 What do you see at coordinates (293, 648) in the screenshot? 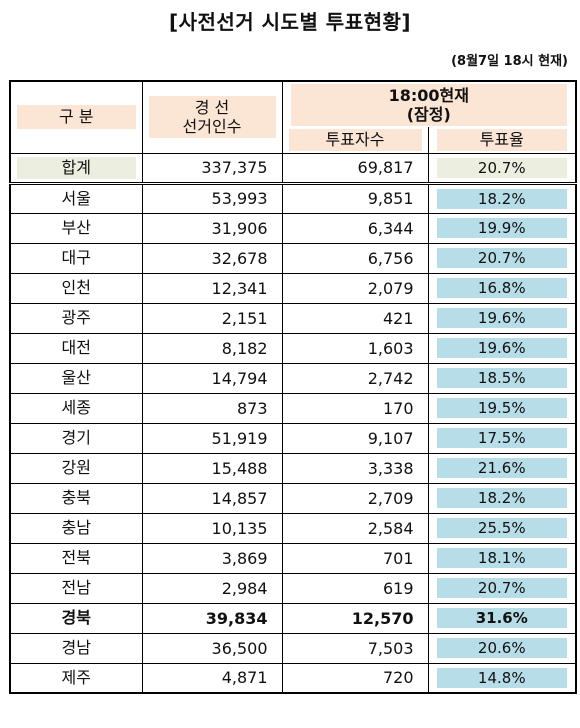
I see `table-row: 경남 36,500 7,503 20.6%` at bounding box center [293, 648].